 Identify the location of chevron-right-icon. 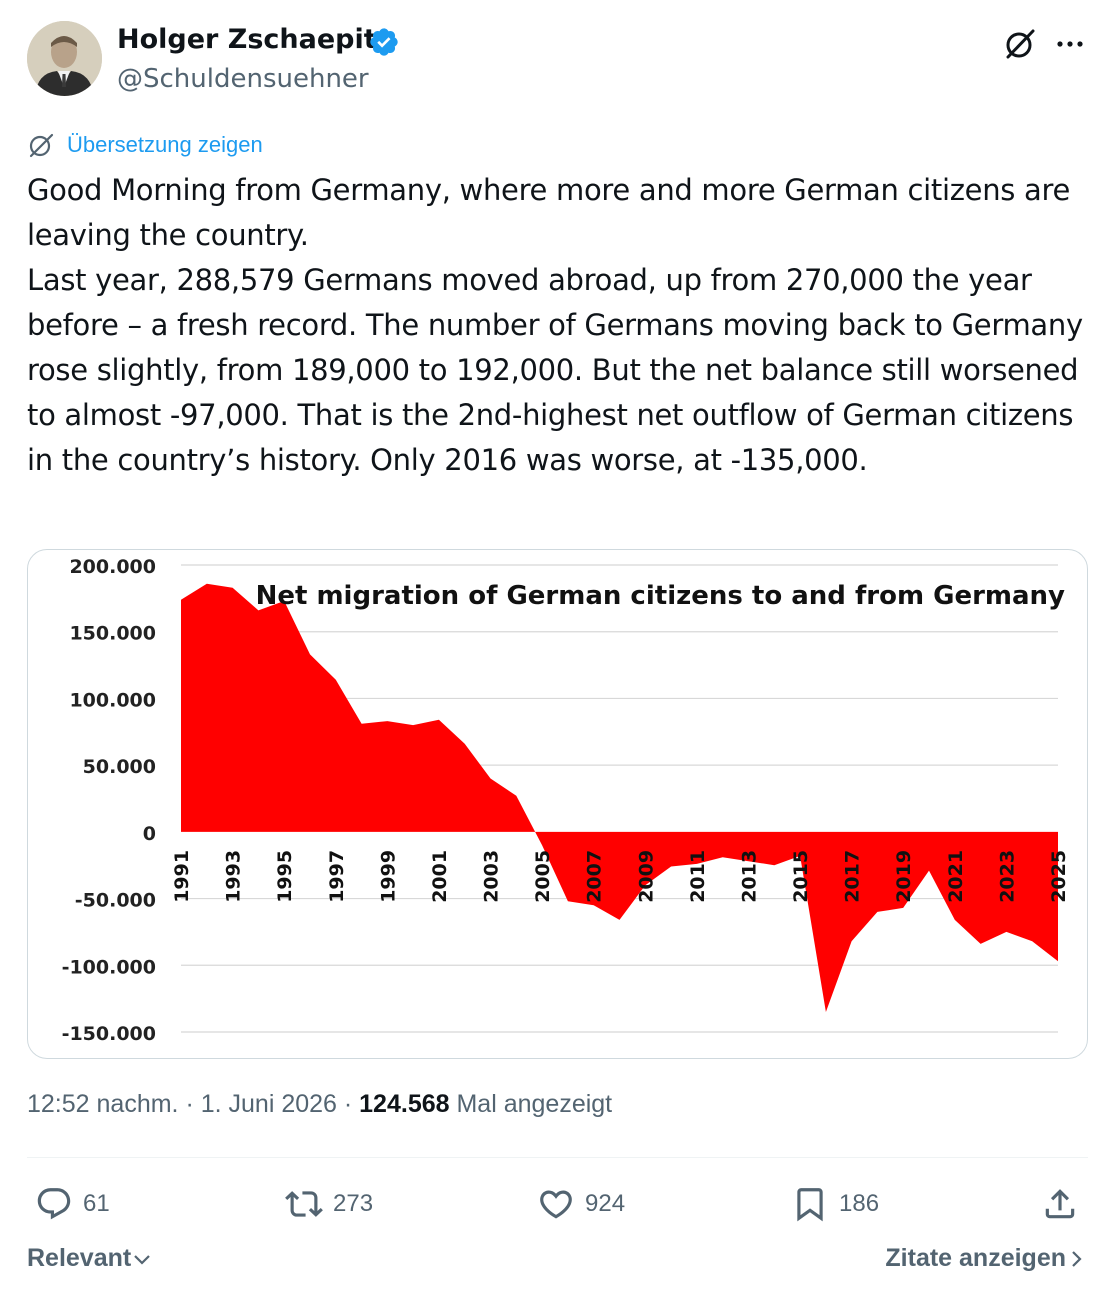
(1077, 1258).